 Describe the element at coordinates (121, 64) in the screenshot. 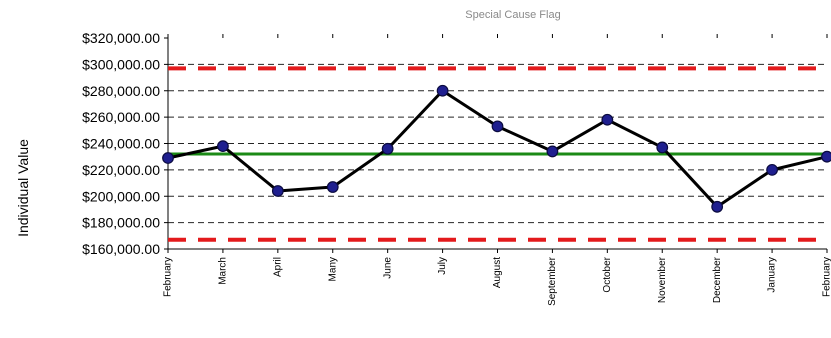

I see `y-tick-label: $300,000.00` at that location.